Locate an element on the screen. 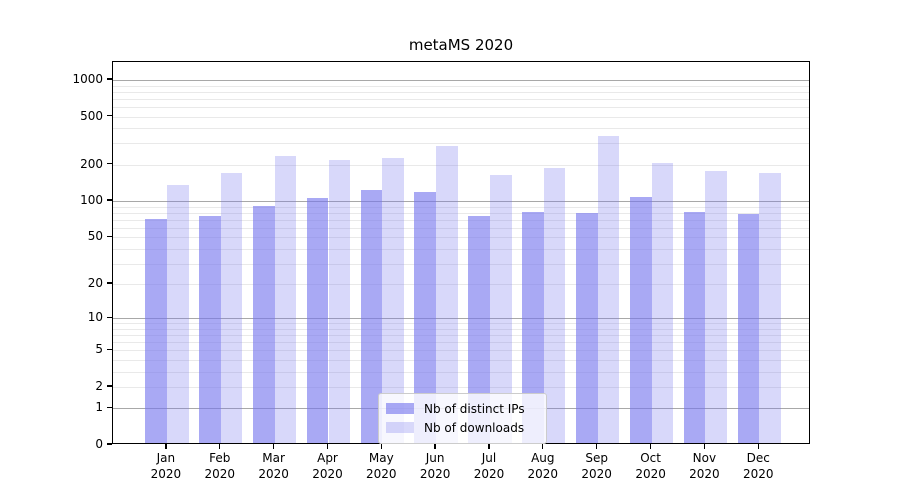 The height and width of the screenshot is (500, 900). chart-title: metaMS 2020 is located at coordinates (461, 45).